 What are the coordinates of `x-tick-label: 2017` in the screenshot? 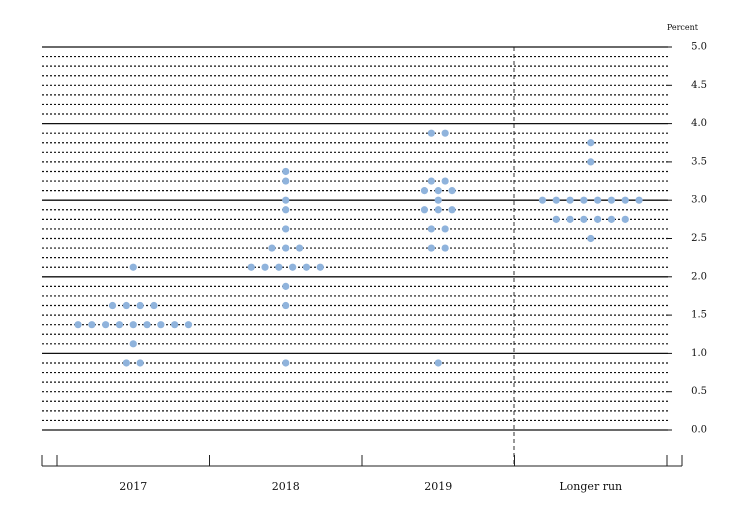 It's located at (133, 486).